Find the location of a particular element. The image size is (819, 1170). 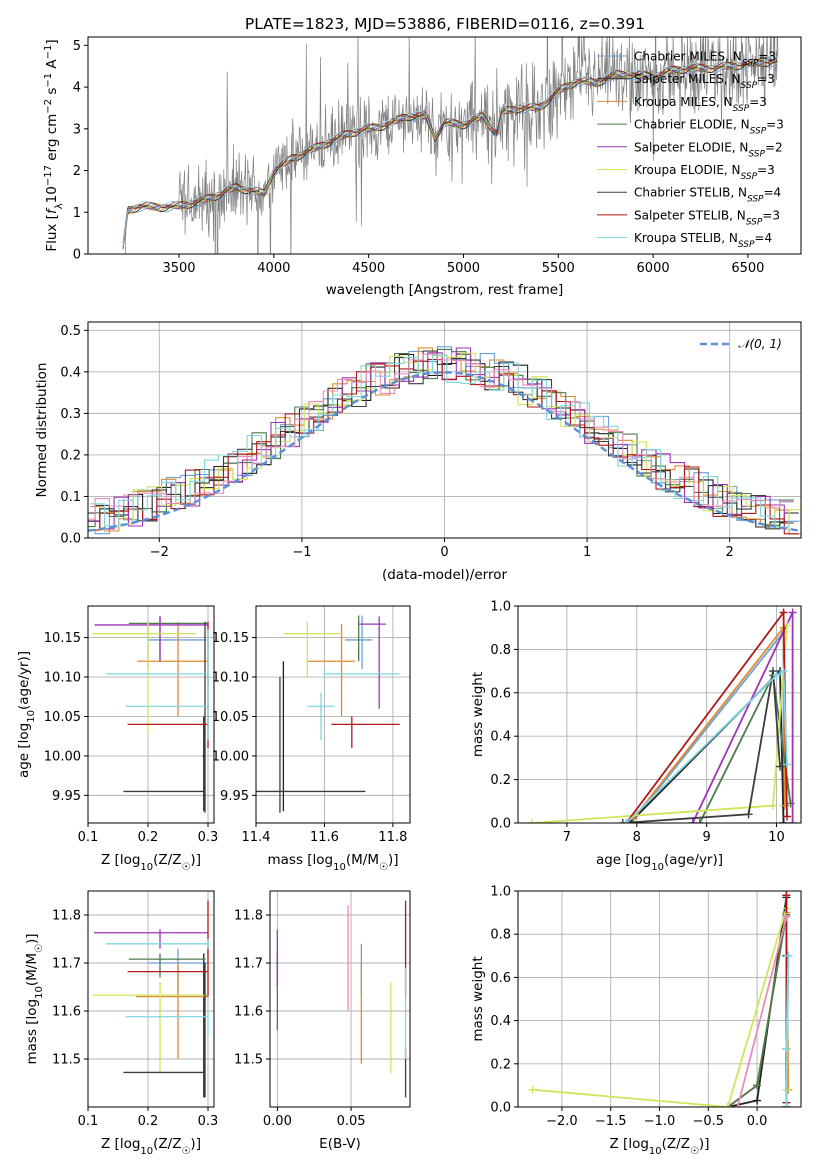

x-tick-label: 7 is located at coordinates (567, 837).